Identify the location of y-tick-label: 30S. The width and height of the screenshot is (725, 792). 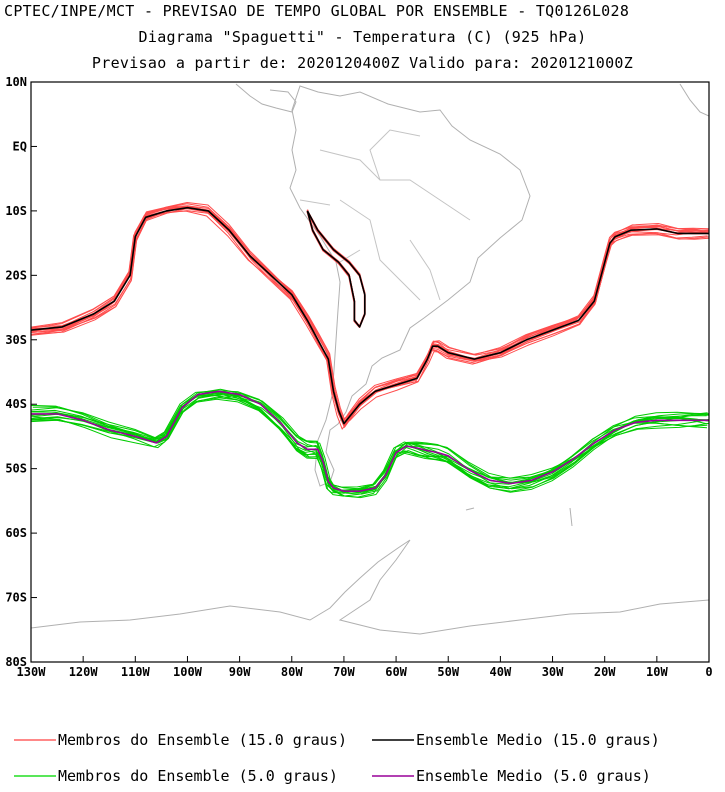
(16, 340).